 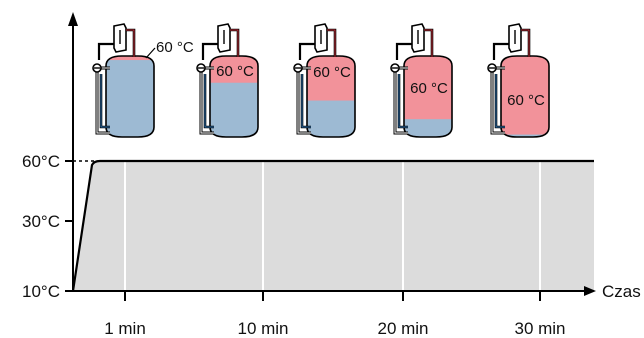 What do you see at coordinates (41, 291) in the screenshot?
I see `y-tick-label: 10°C` at bounding box center [41, 291].